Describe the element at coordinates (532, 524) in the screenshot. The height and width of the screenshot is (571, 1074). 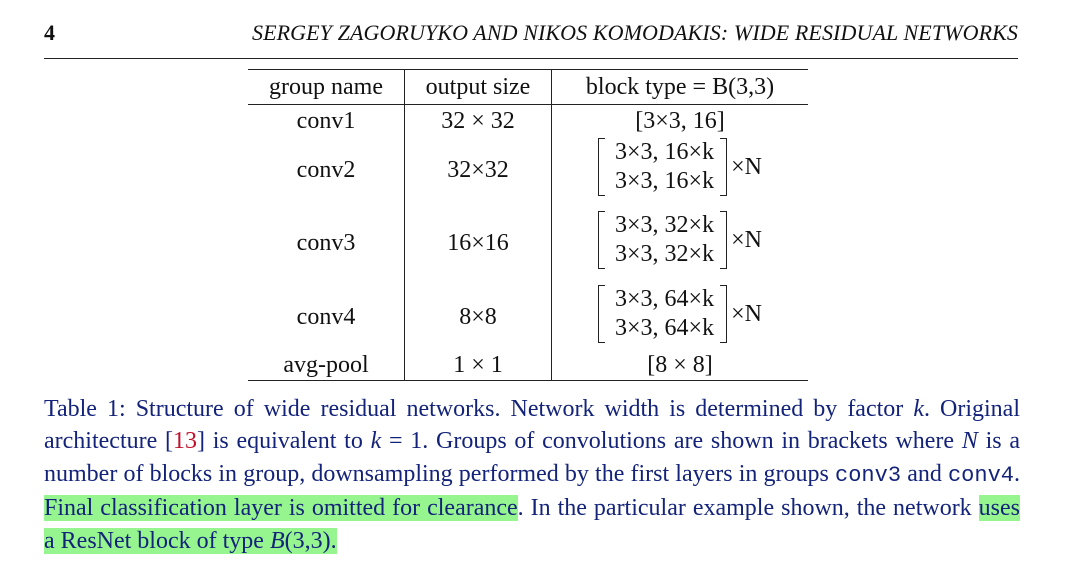
I see `highlight-text: uses a ResNet block of type` at that location.